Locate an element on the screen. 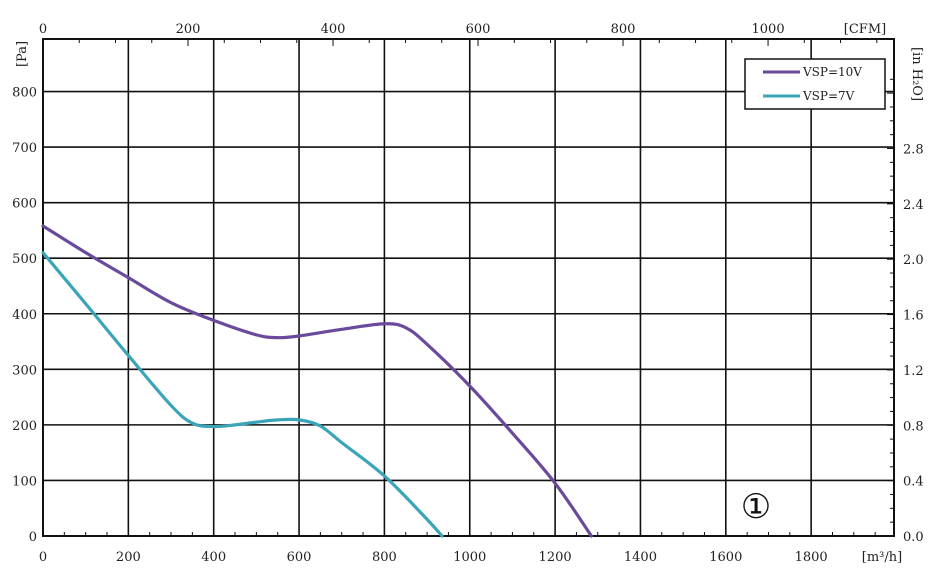 The height and width of the screenshot is (583, 940). right-tick-label: 2.8 is located at coordinates (913, 149).